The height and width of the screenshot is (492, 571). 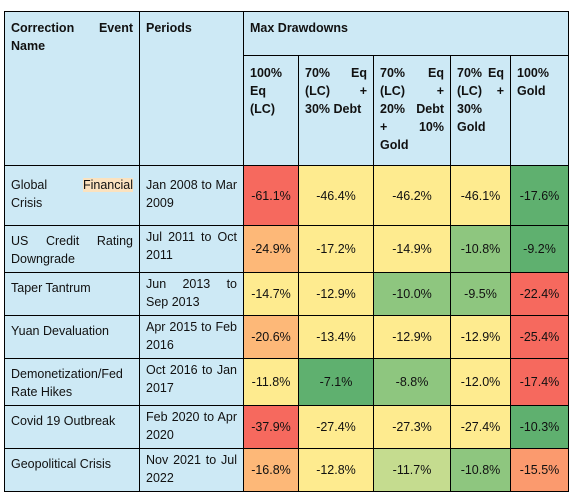 I want to click on drawdown-value-cell: -61.1%, so click(x=271, y=195).